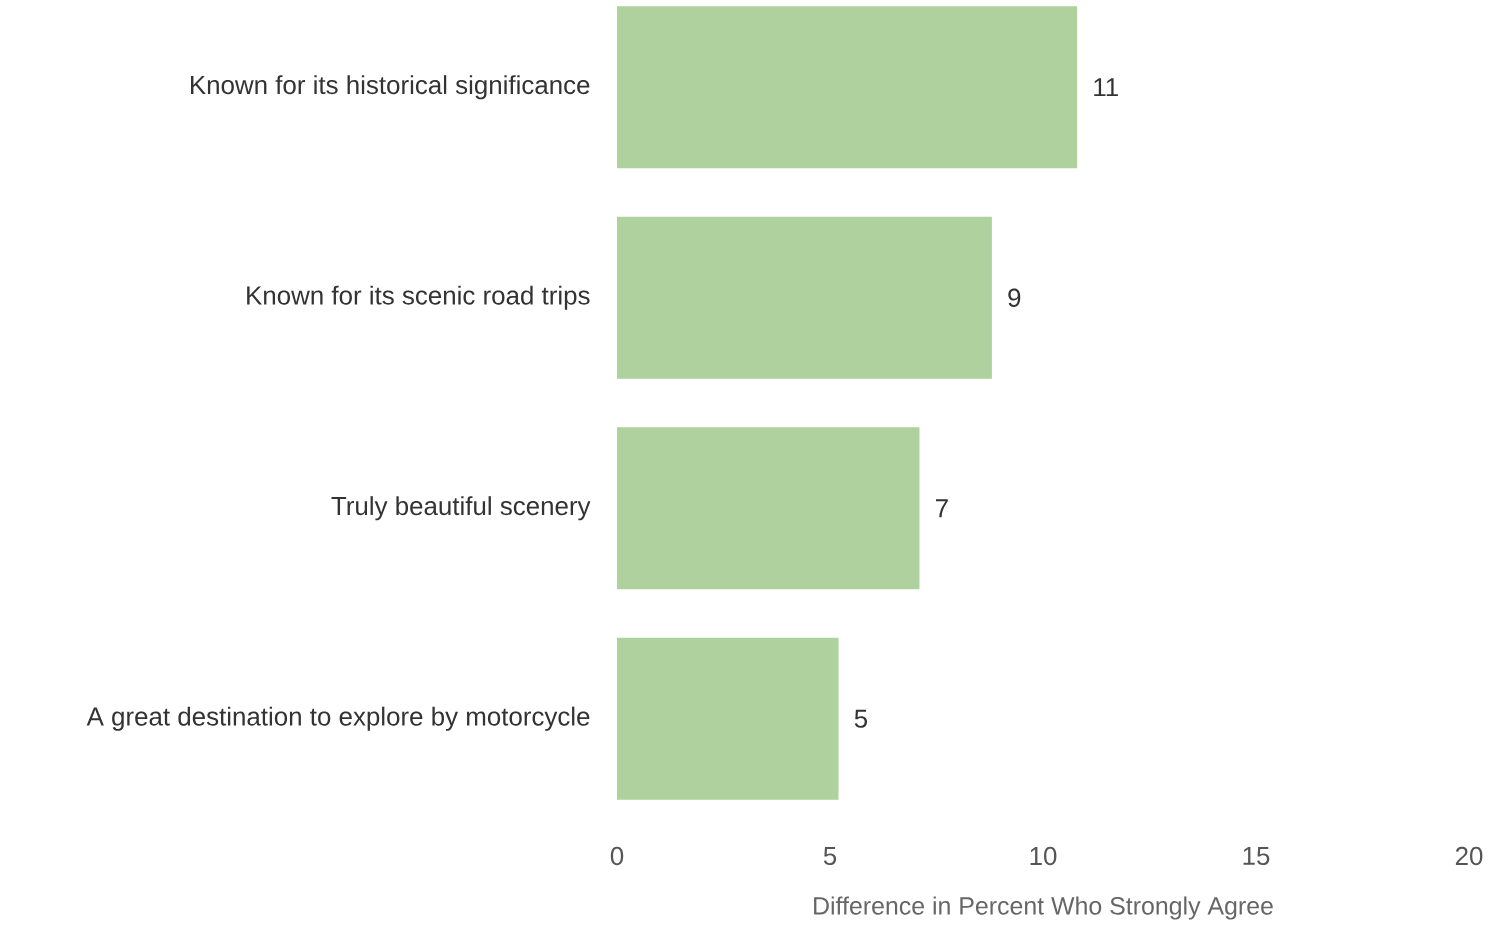 Image resolution: width=1509 pixels, height=925 pixels. Describe the element at coordinates (418, 297) in the screenshot. I see `y-tick-label: Known for its scenic road trips` at that location.